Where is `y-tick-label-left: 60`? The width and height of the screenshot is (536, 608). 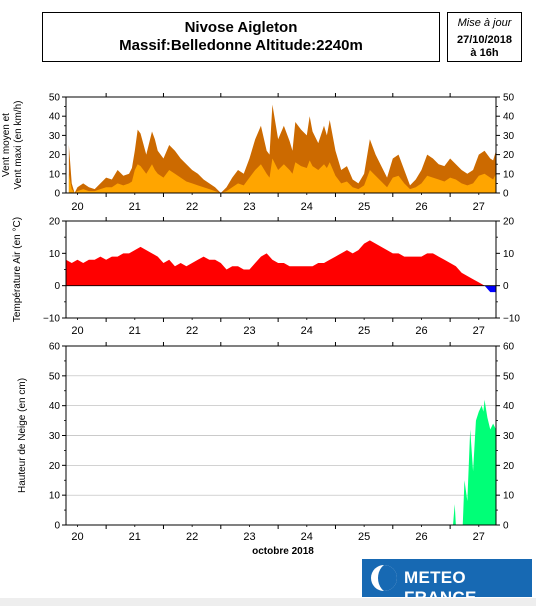
y-tick-label-left: 60 is located at coordinates (55, 347).